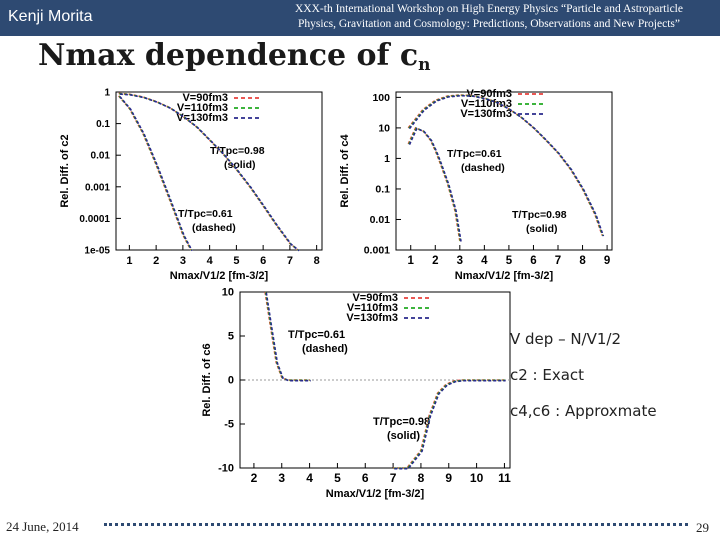  Describe the element at coordinates (393, 478) in the screenshot. I see `plot3-xtick-label: 7` at that location.